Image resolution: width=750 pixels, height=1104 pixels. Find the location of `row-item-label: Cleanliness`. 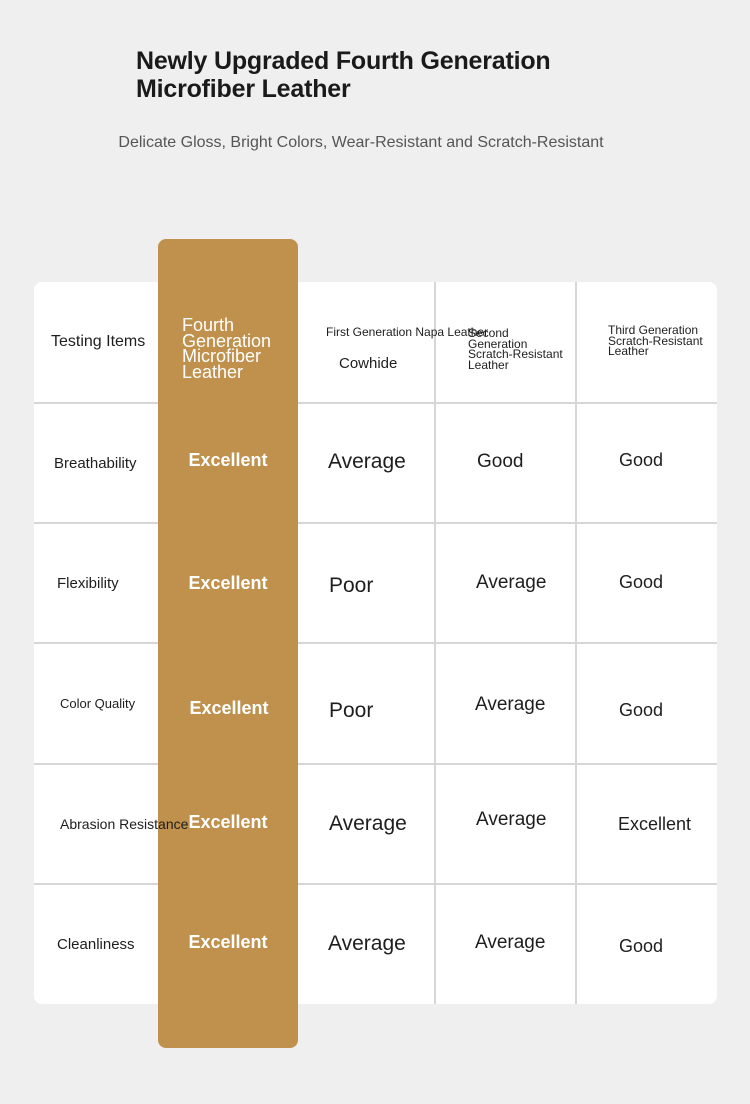

row-item-label: Cleanliness is located at coordinates (96, 944).